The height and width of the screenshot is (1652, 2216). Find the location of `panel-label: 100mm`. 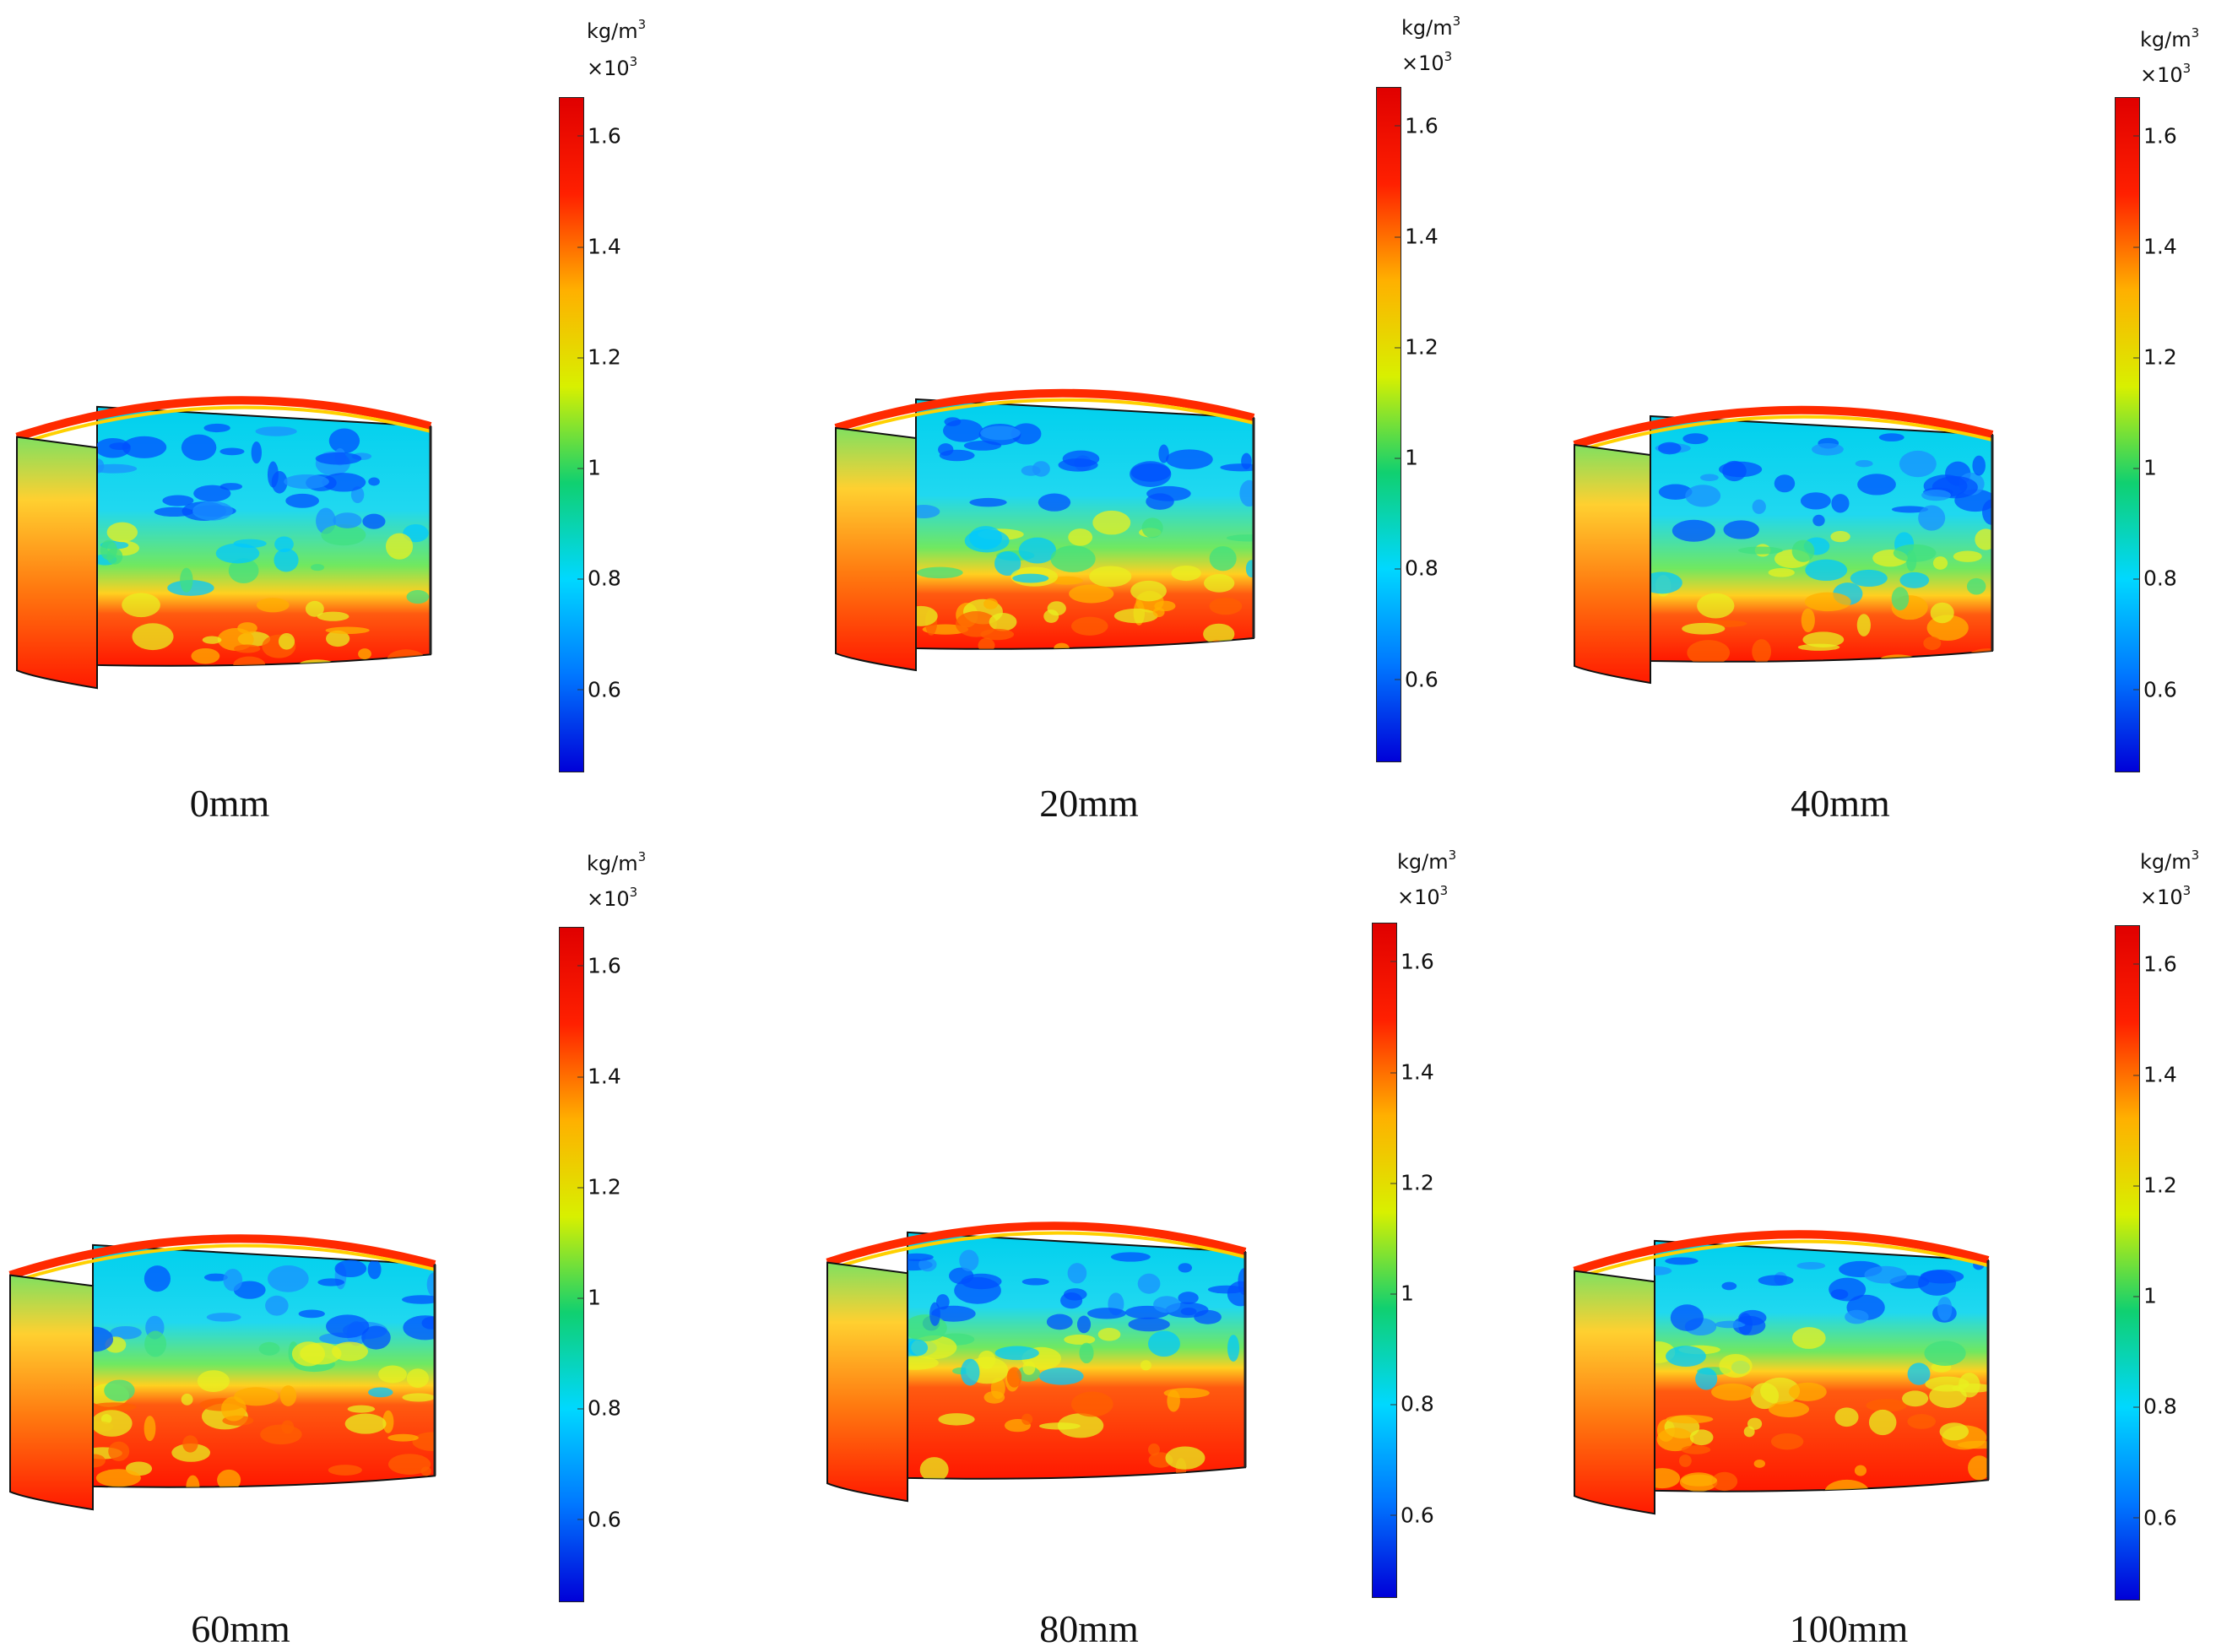

panel-label: 100mm is located at coordinates (1849, 1628).